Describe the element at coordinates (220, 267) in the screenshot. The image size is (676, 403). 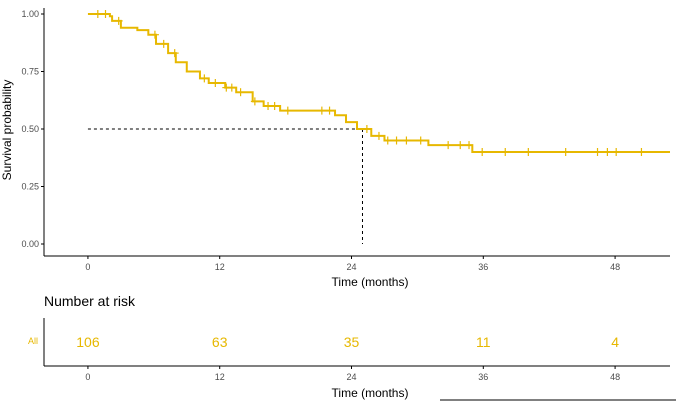
I see `x-tick-label: 12` at that location.